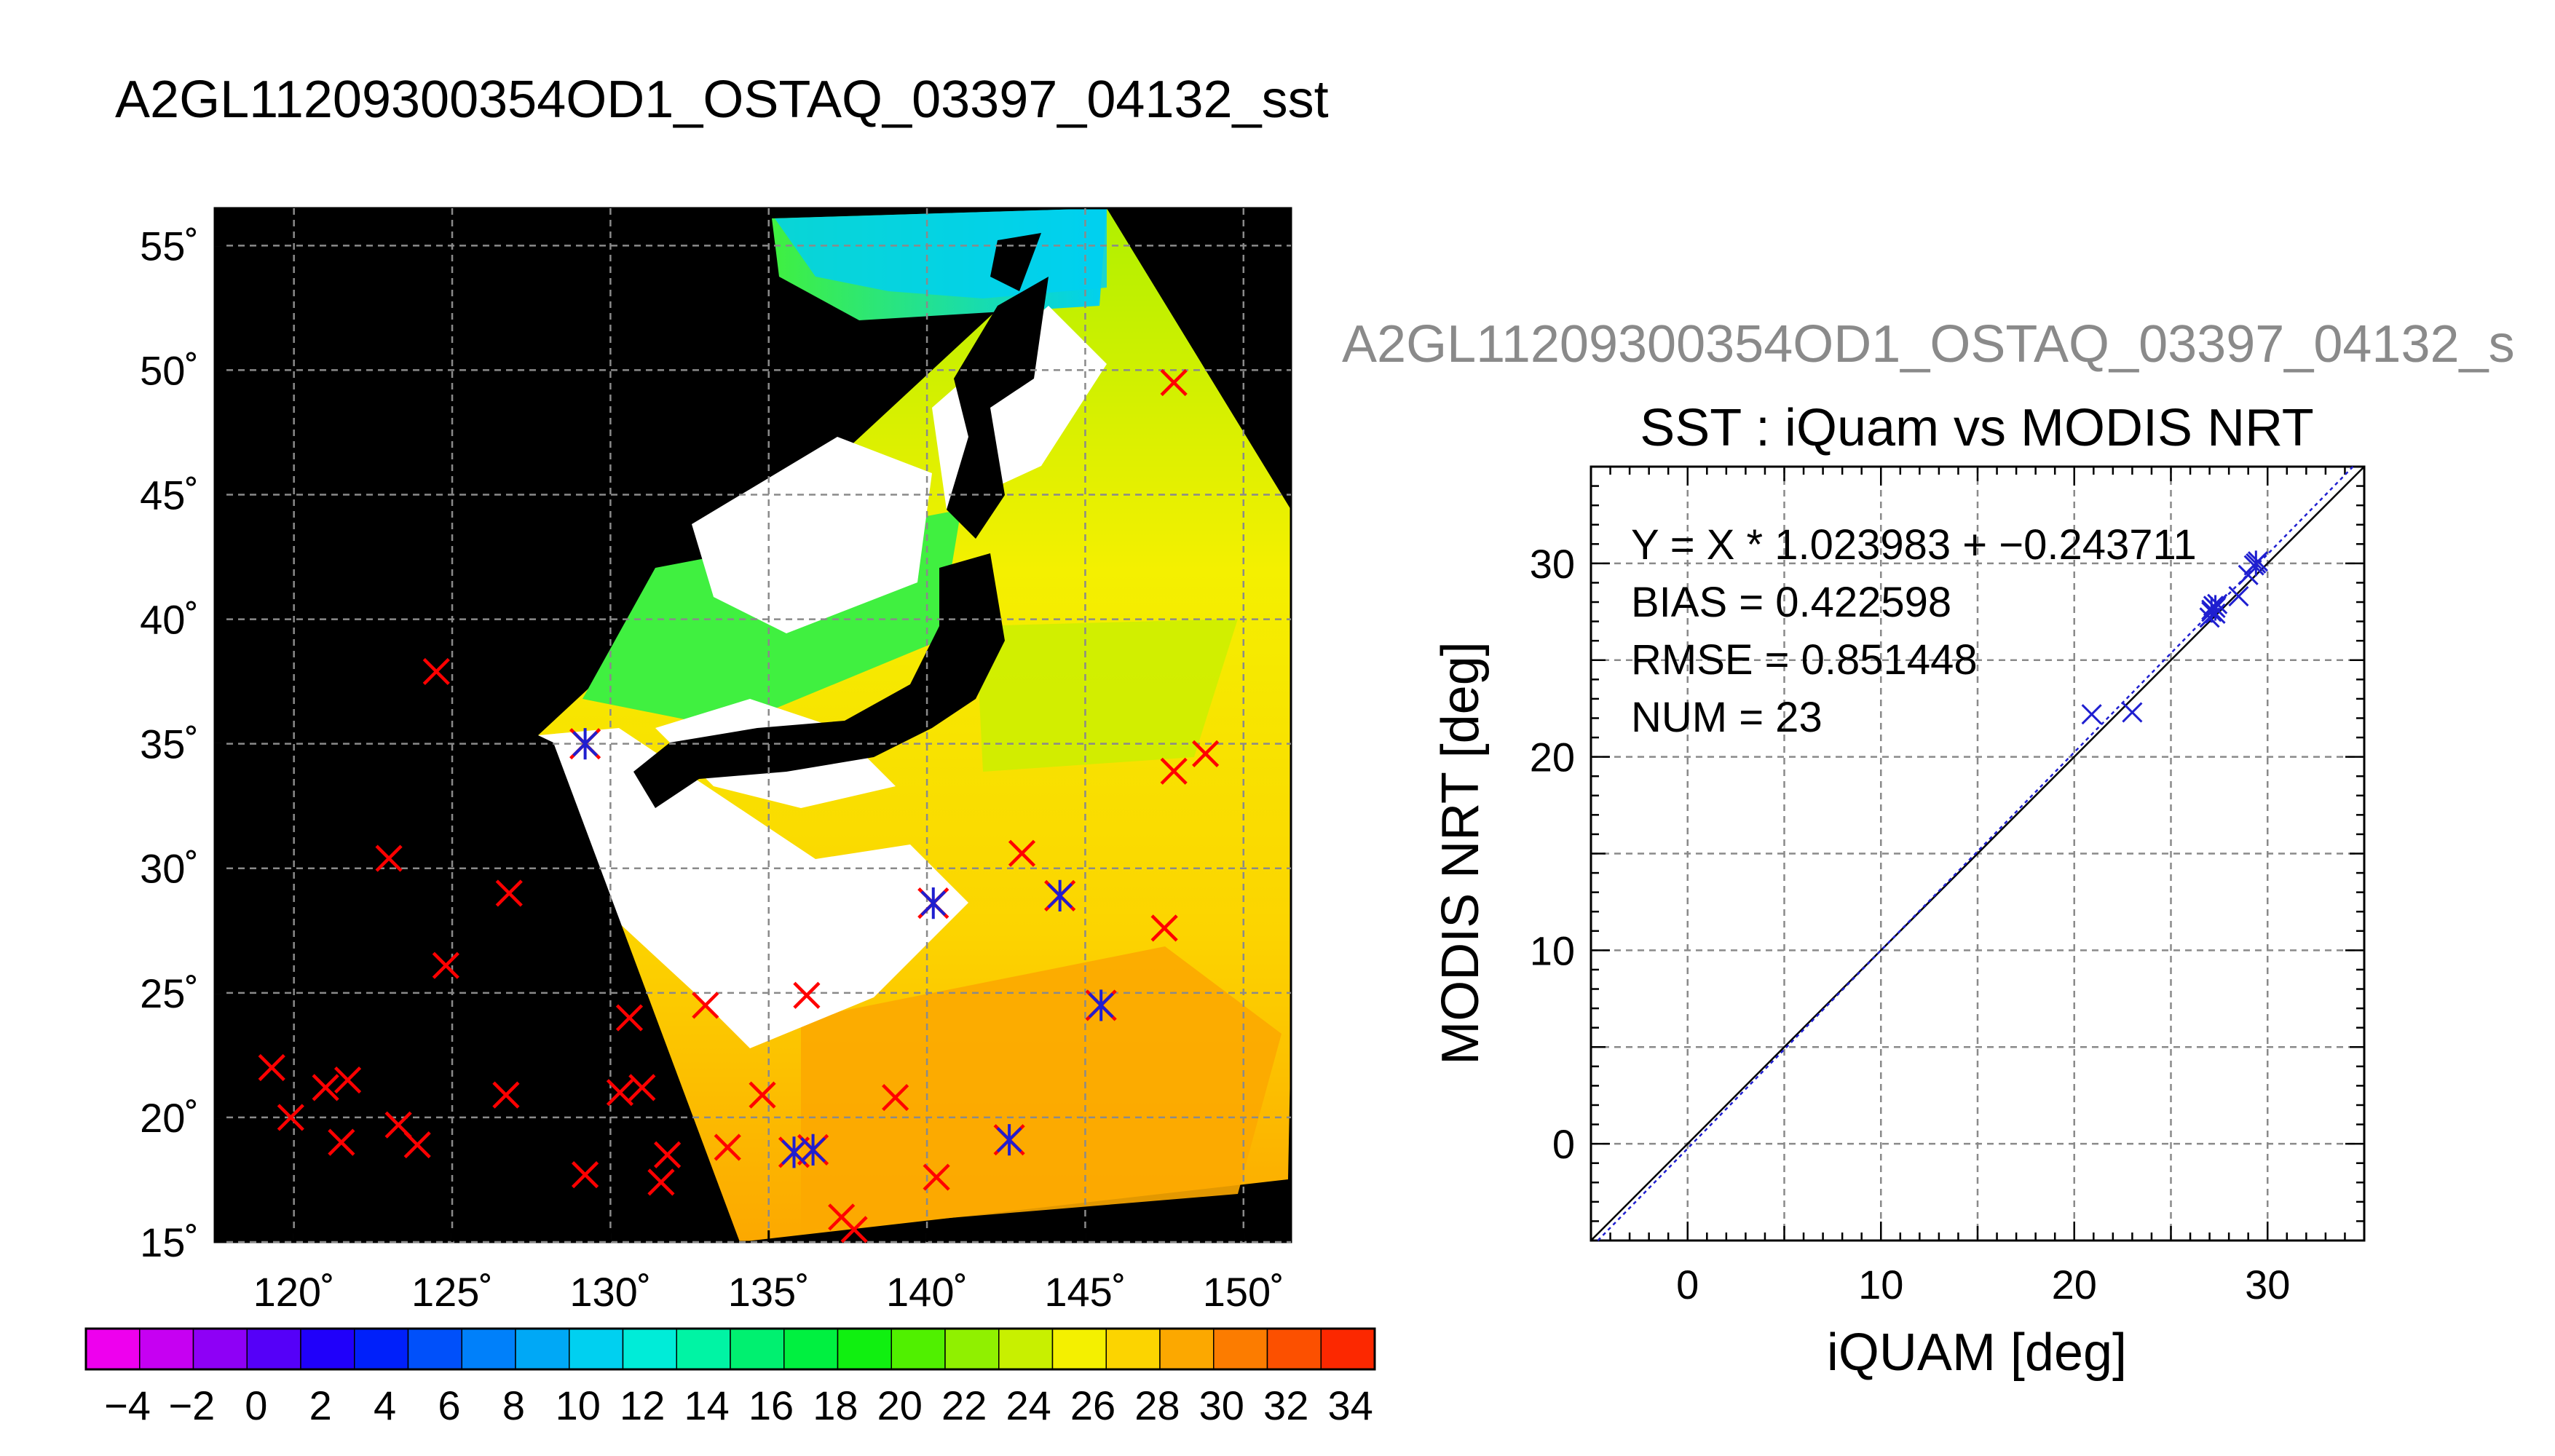 The image size is (2555, 1456). I want to click on map-y-tick-label: 45˚, so click(169, 495).